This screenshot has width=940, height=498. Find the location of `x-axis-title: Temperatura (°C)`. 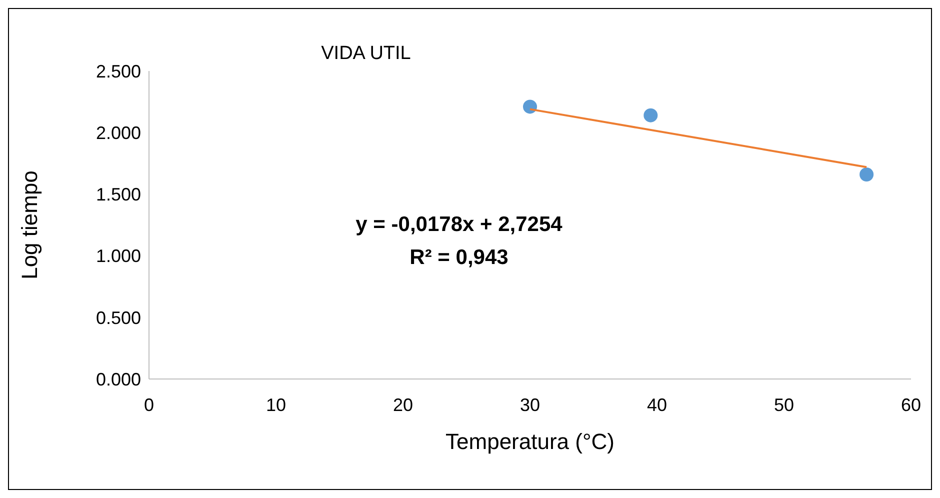

x-axis-title: Temperatura (°C) is located at coordinates (530, 441).